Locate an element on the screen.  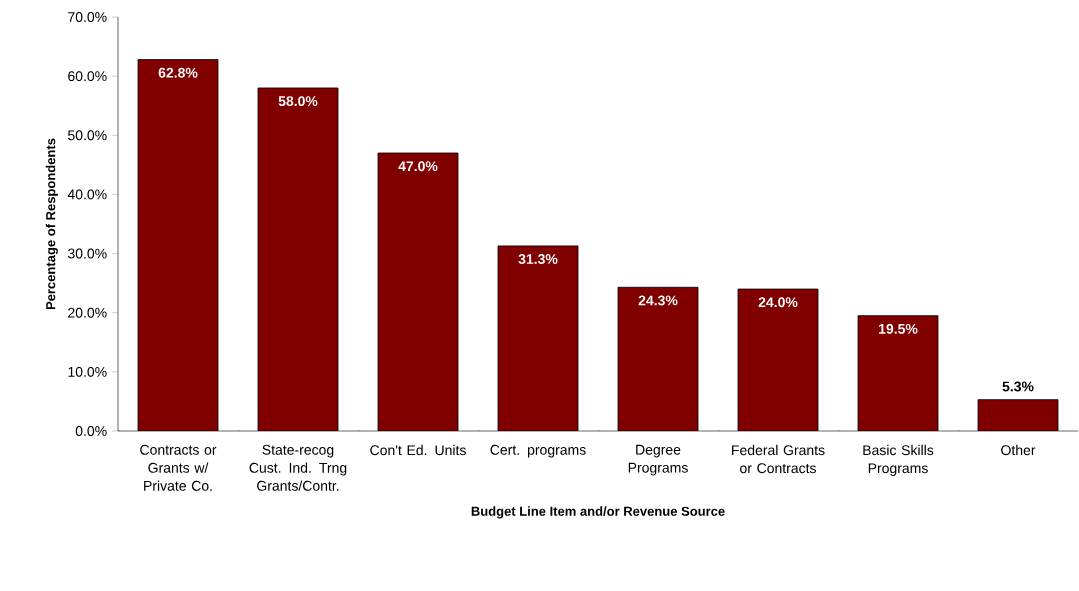
x-tick-label: Cert. programs is located at coordinates (538, 451).